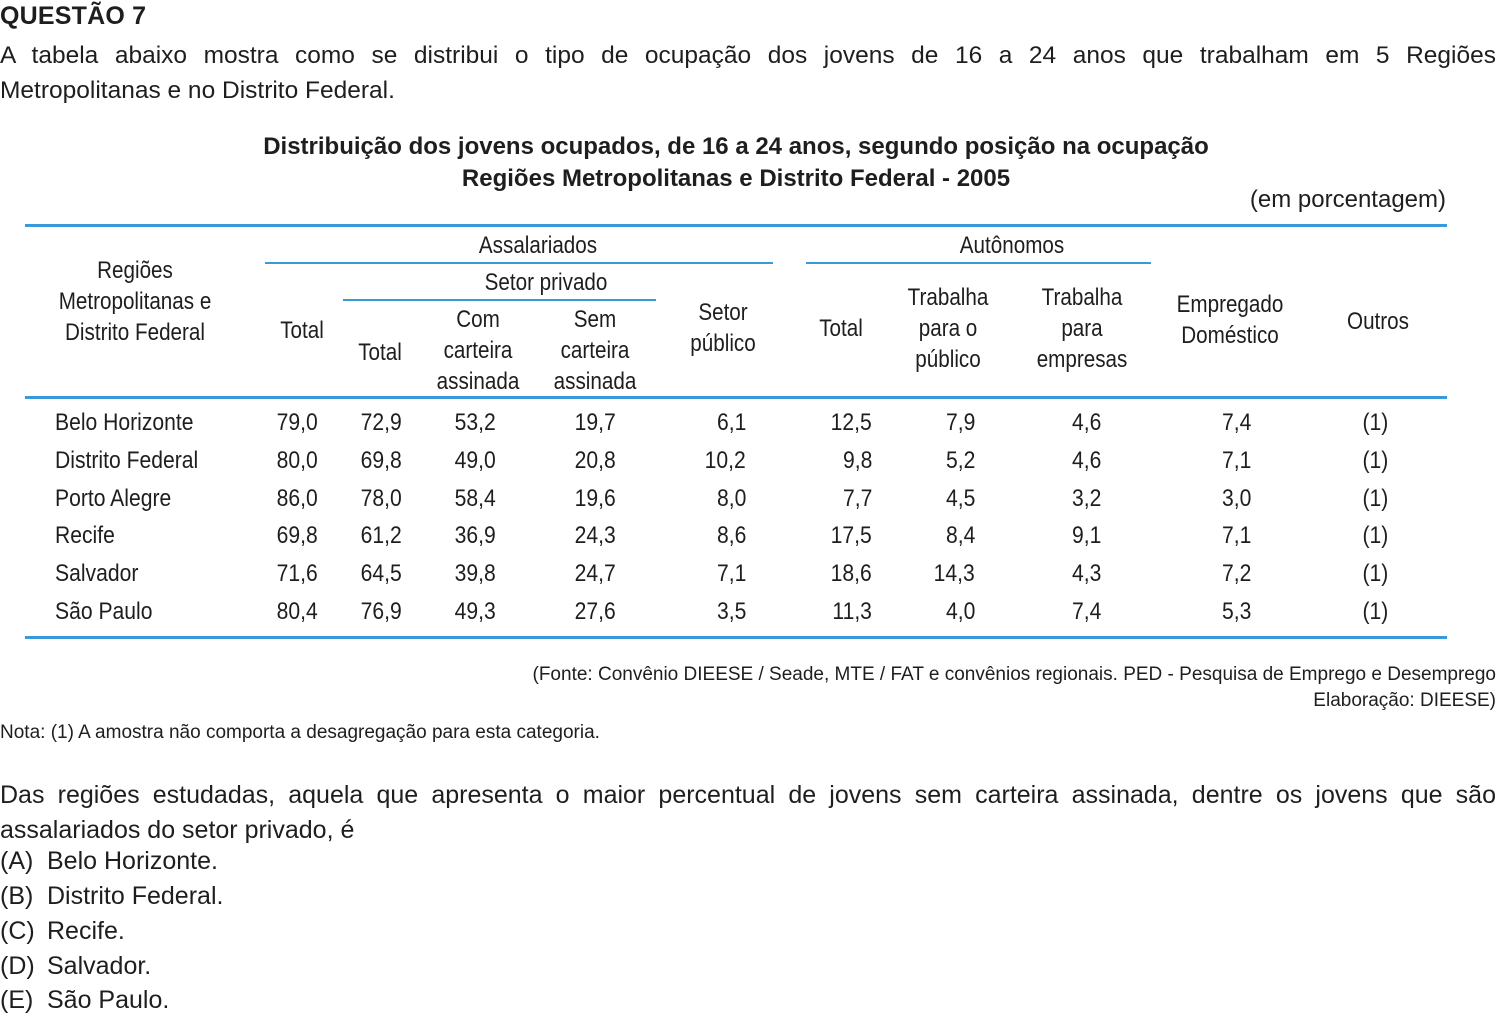 This screenshot has height=1019, width=1496. Describe the element at coordinates (852, 611) in the screenshot. I see `value-cell: 11,3` at that location.